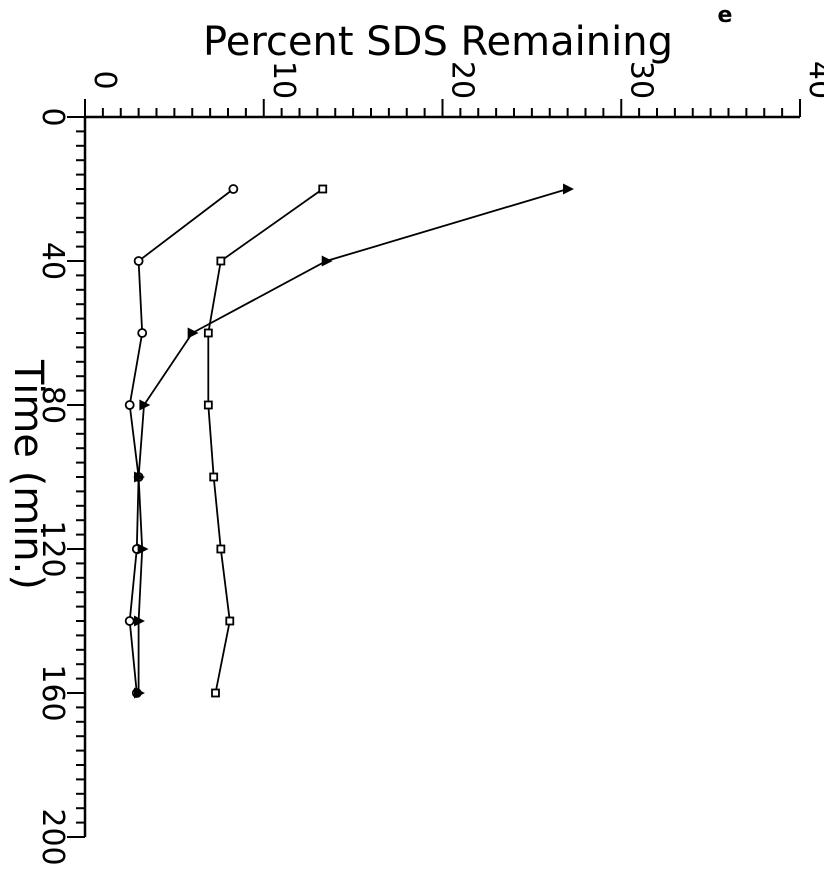  Describe the element at coordinates (52, 116) in the screenshot. I see `x-tick-label: 0` at that location.